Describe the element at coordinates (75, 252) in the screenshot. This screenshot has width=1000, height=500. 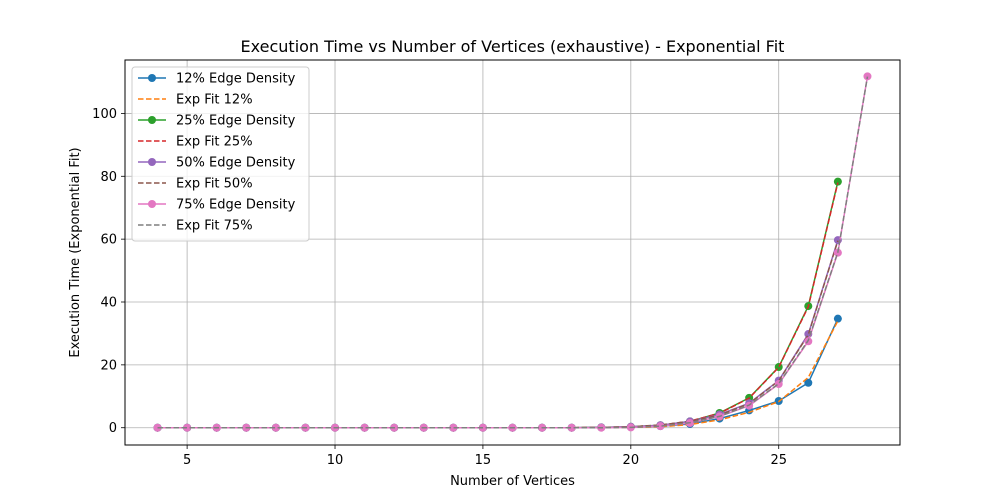
I see `y-axis-title: Execution Time (Exponential Fit)` at that location.